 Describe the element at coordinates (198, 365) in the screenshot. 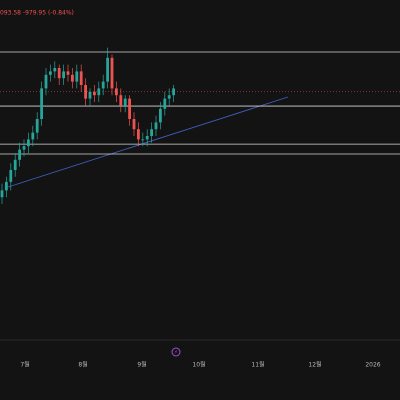

I see `x-tick-label: 10월` at that location.